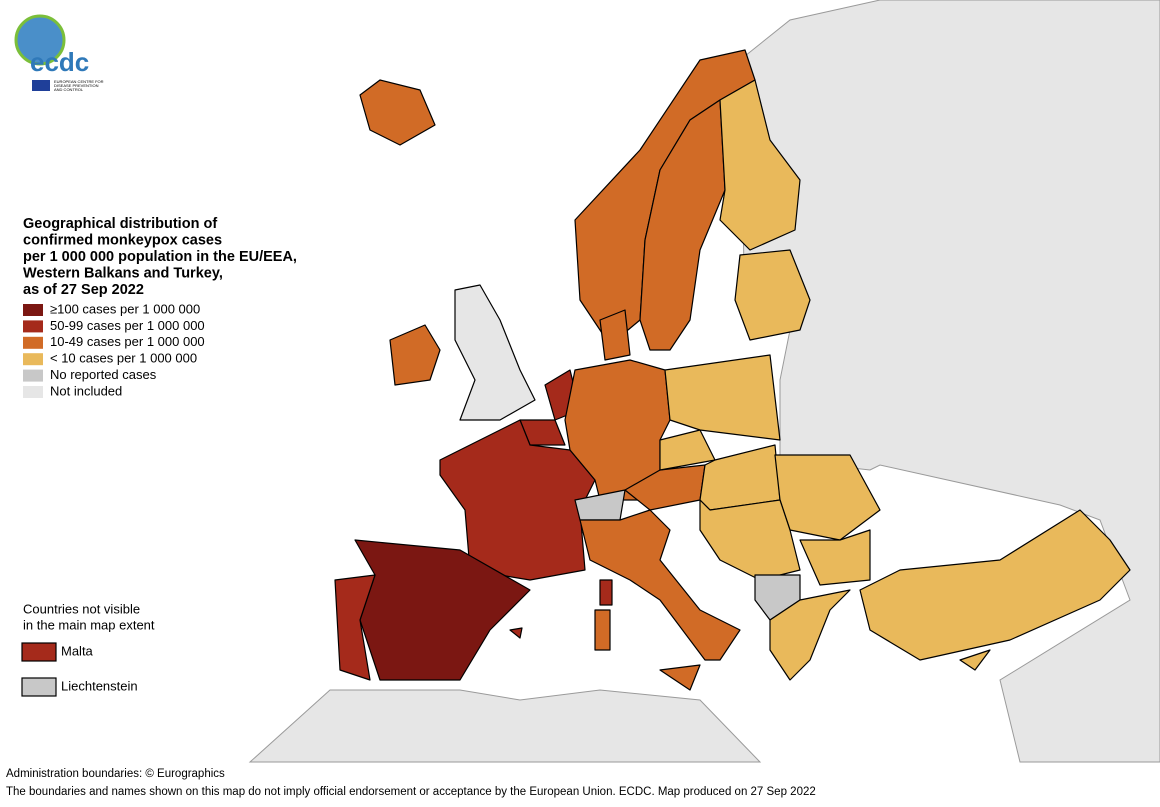 The width and height of the screenshot is (1160, 807). What do you see at coordinates (103, 374) in the screenshot?
I see `legend-label: No reported cases` at bounding box center [103, 374].